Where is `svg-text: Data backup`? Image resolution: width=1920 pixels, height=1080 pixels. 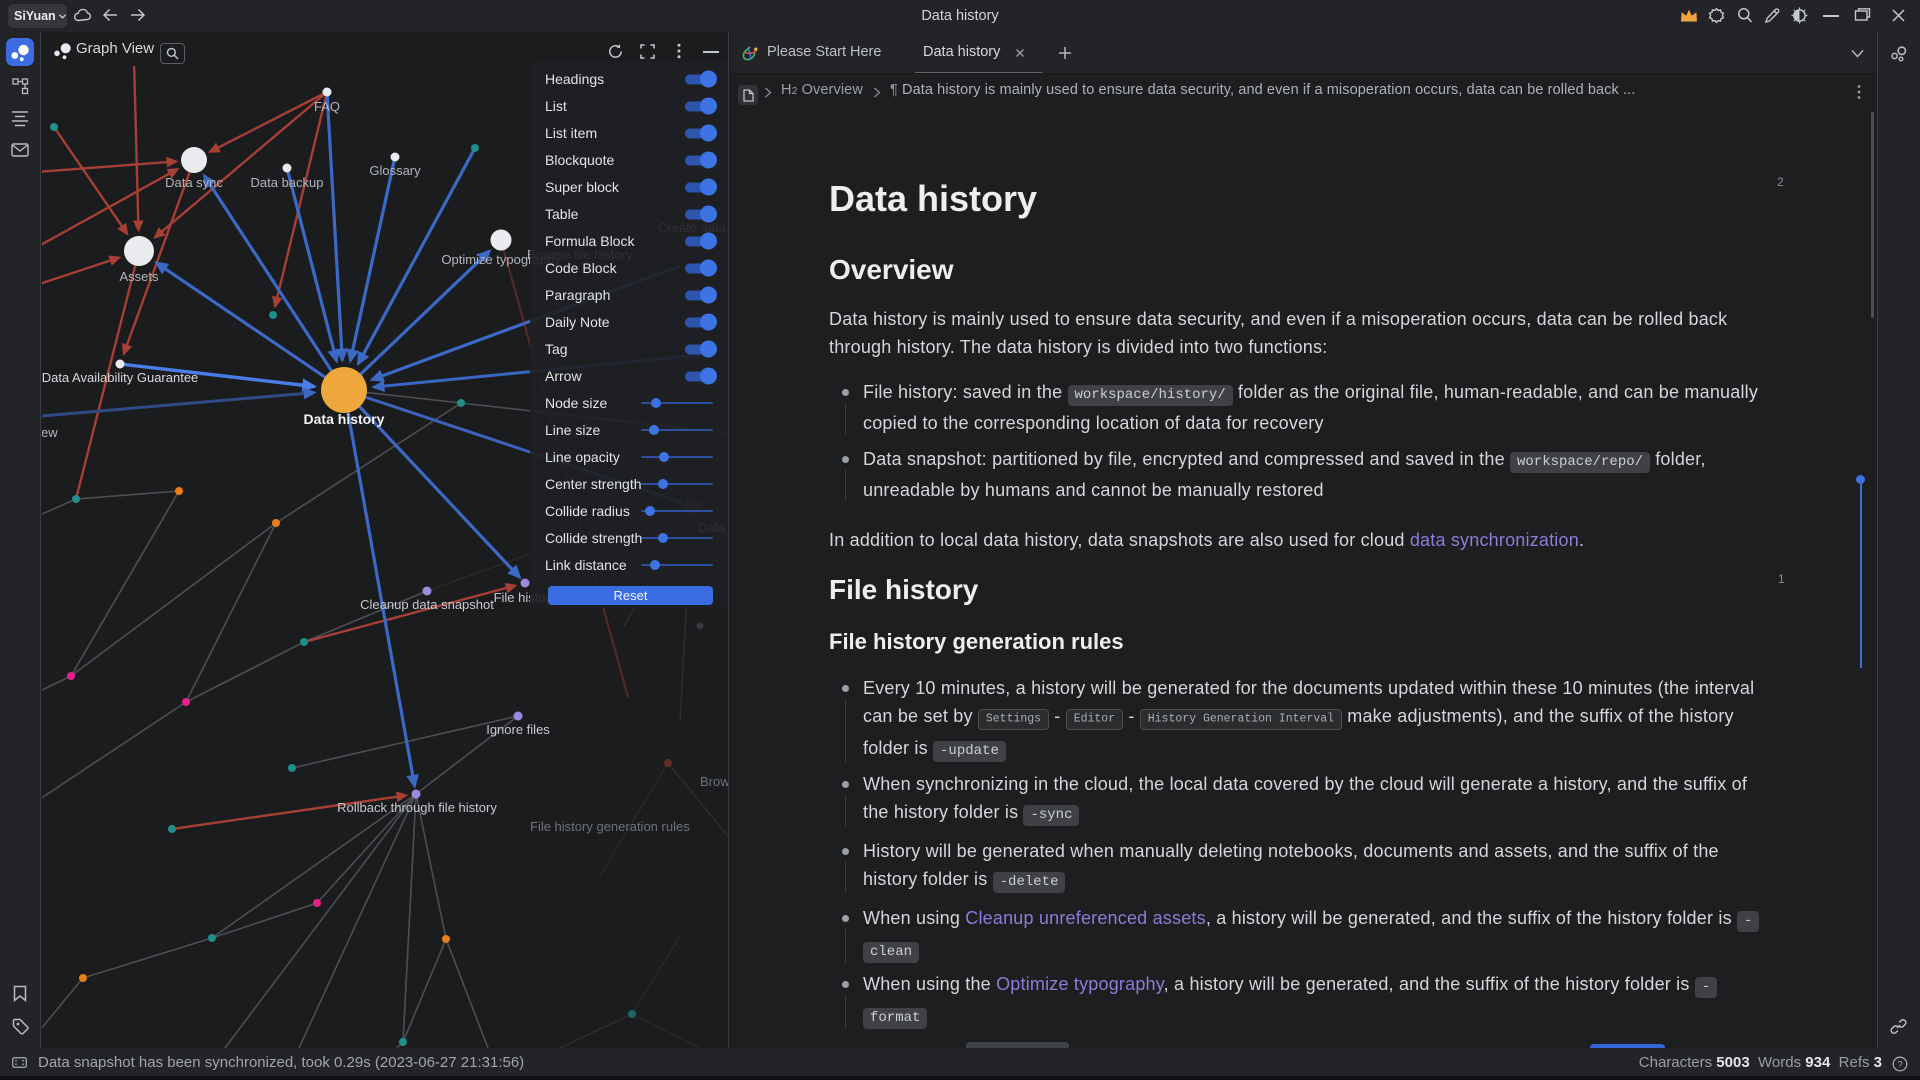
svg-text: Data backup is located at coordinates (287, 182).